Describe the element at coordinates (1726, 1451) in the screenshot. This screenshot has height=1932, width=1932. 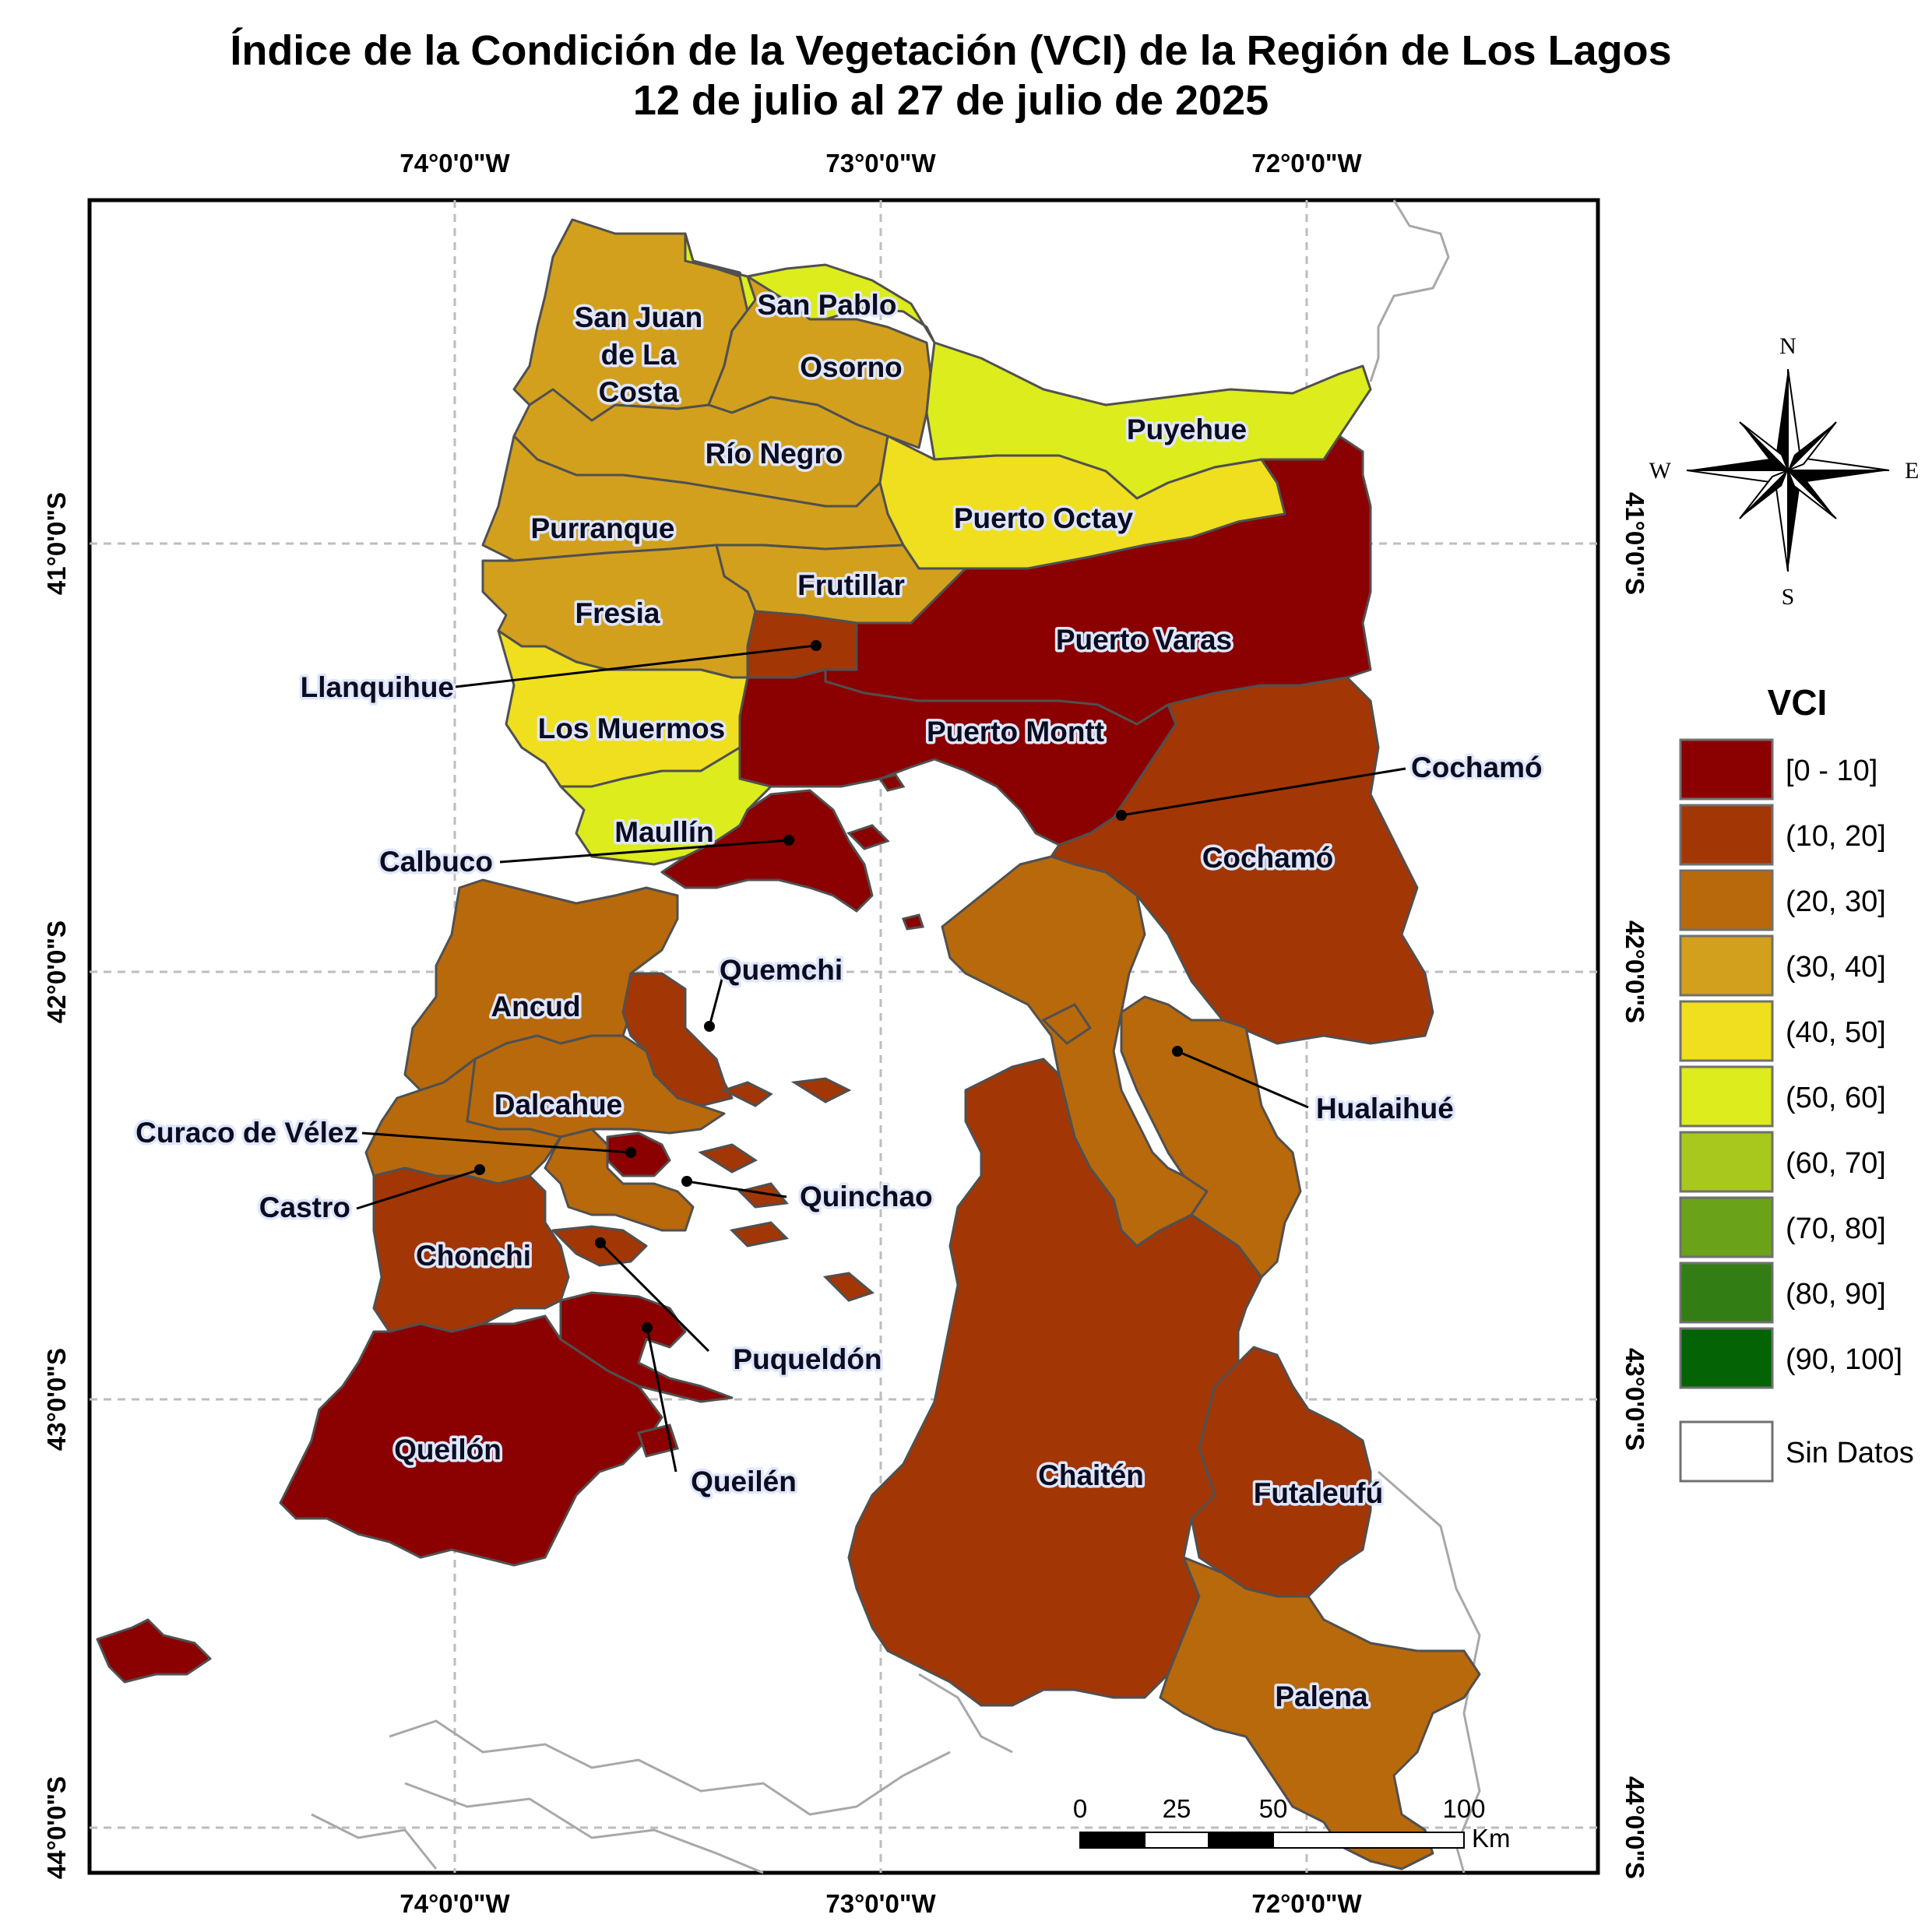
I see `legend-swatch-no-data` at that location.